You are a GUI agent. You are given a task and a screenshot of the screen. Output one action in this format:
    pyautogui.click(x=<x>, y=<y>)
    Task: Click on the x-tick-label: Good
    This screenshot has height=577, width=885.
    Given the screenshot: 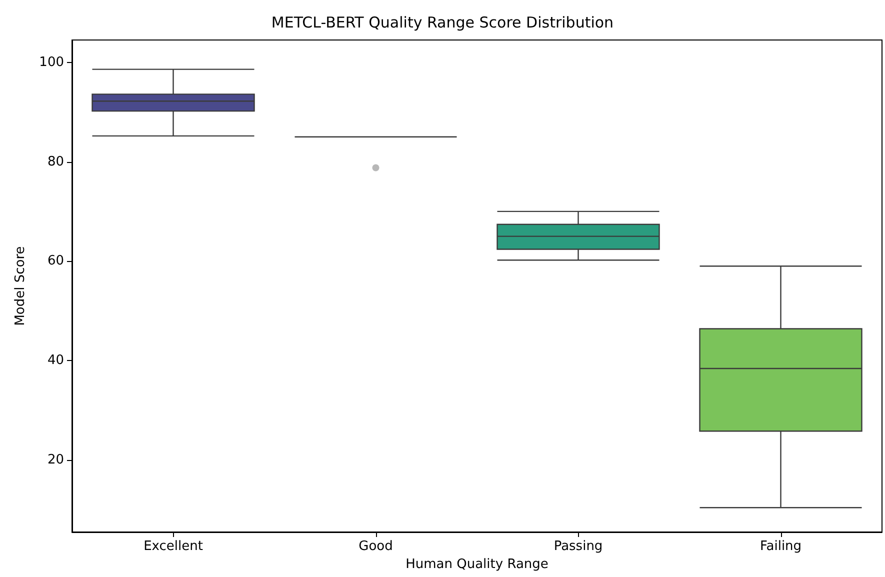 What is the action you would take?
    pyautogui.click(x=375, y=546)
    